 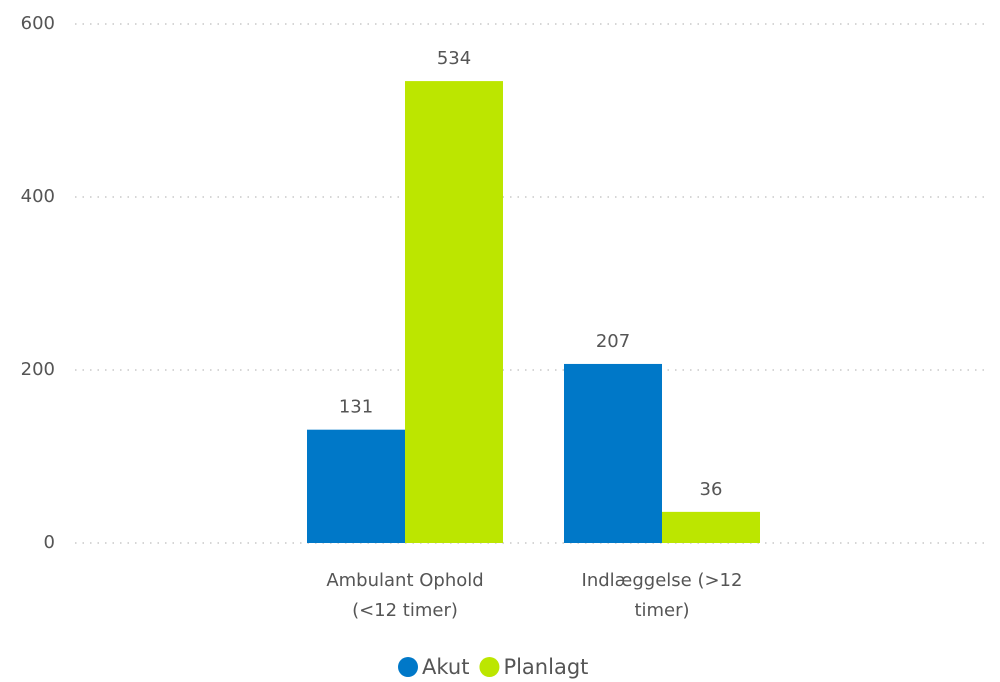 What do you see at coordinates (405, 595) in the screenshot?
I see `x-tick-label: Ambulant Ophold (<12 timer)` at bounding box center [405, 595].